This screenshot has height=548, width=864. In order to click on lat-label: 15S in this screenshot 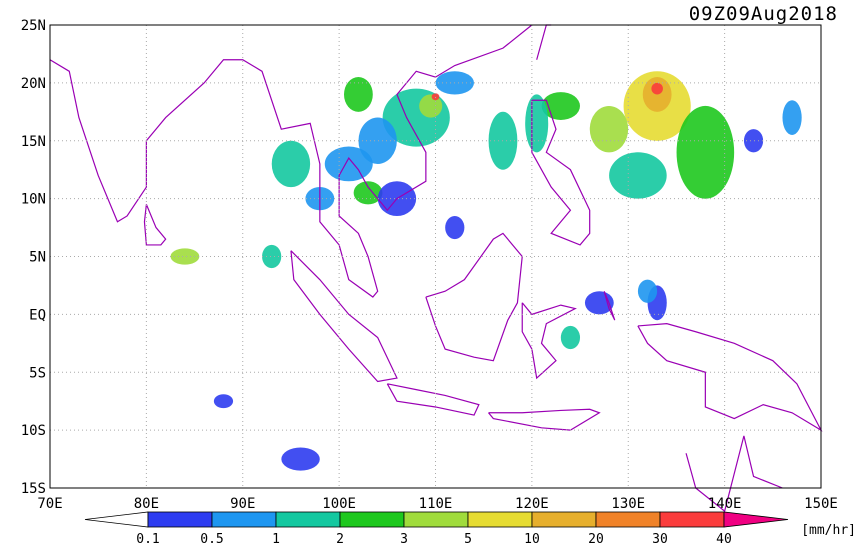, I will do `click(33, 489)`.